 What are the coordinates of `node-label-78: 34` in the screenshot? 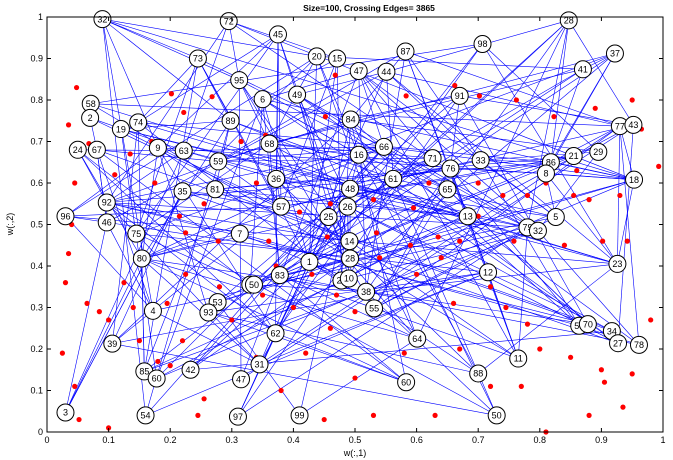 It's located at (612, 331).